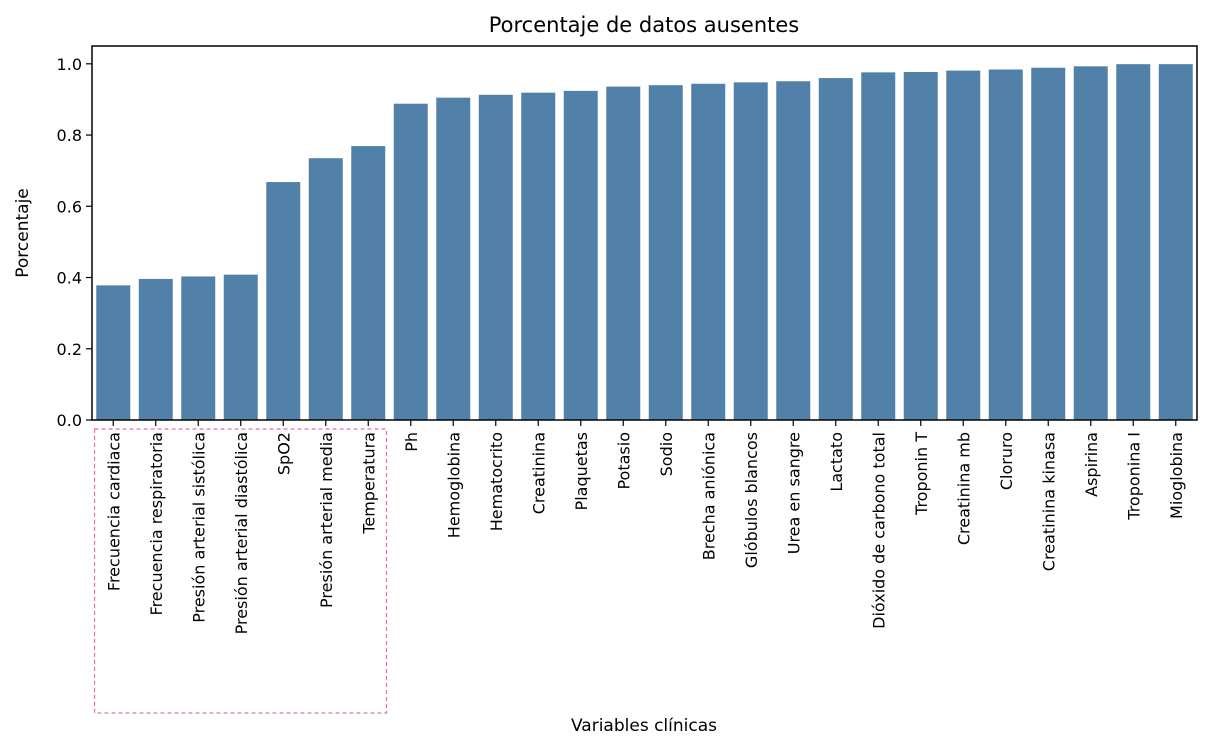 This screenshot has width=1217, height=748. Describe the element at coordinates (878, 530) in the screenshot. I see `x-tick-label: Dióxido de carbono total` at that location.